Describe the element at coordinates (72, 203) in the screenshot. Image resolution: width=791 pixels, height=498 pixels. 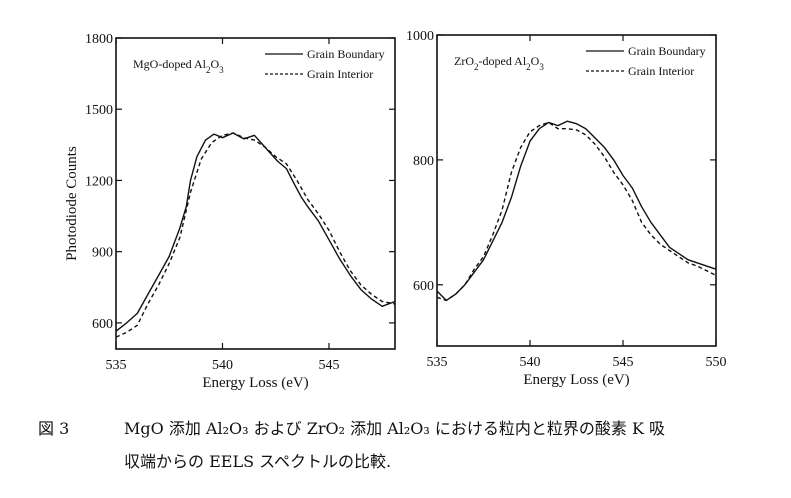
I see `y-axis-label: Photodiode Counts` at that location.